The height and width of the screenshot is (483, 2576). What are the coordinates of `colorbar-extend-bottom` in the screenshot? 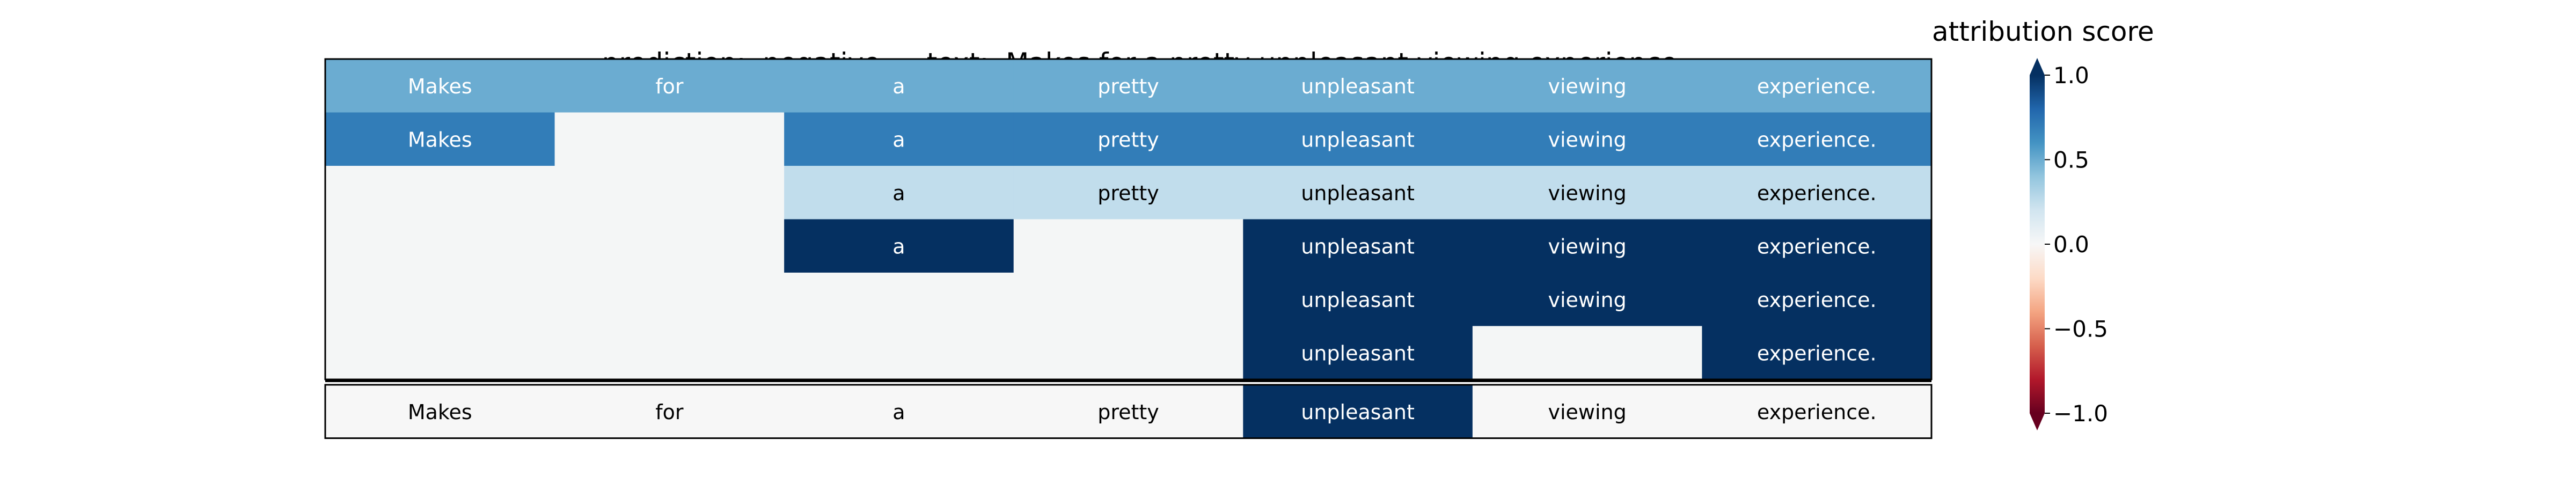 It's located at (2037, 421).